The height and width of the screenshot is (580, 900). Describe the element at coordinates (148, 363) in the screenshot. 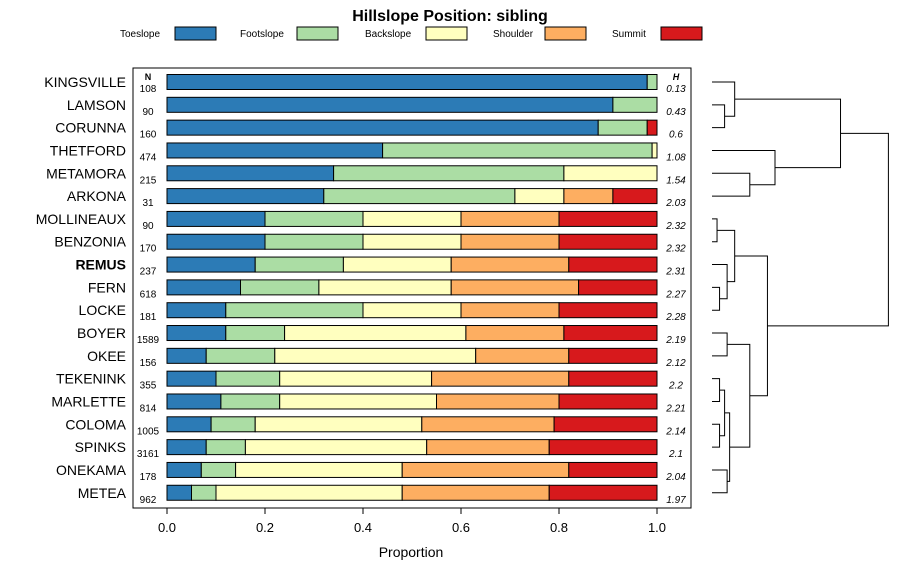

I see `n-value: 156` at that location.